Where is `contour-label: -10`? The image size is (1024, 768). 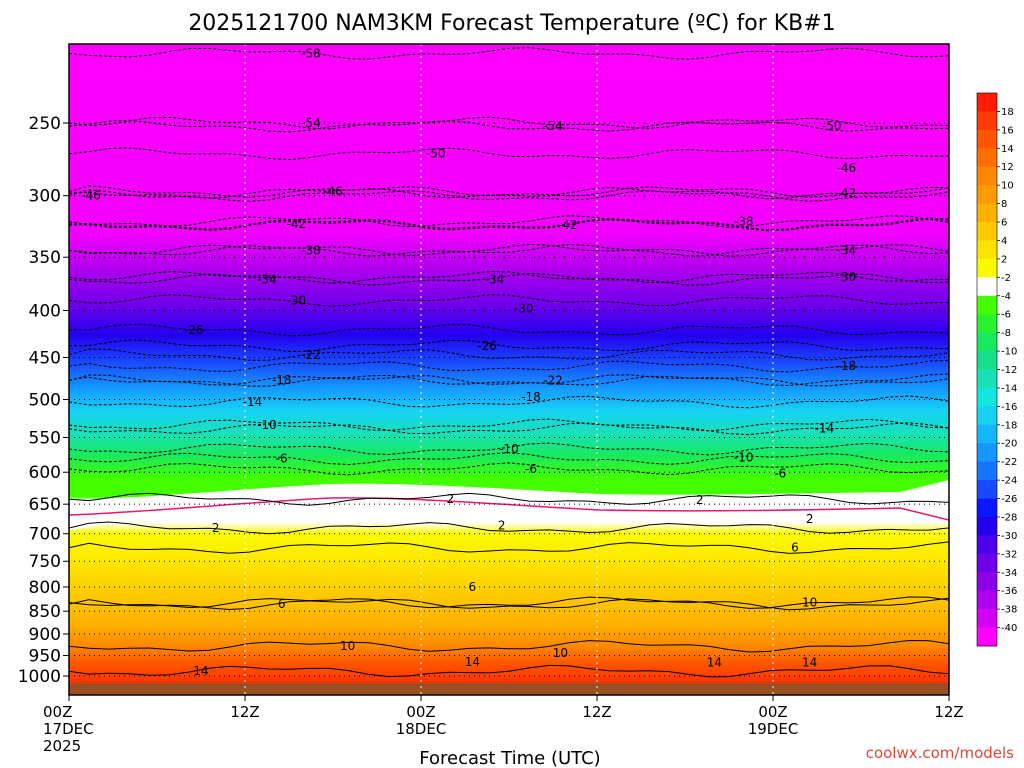 contour-label: -10 is located at coordinates (267, 425).